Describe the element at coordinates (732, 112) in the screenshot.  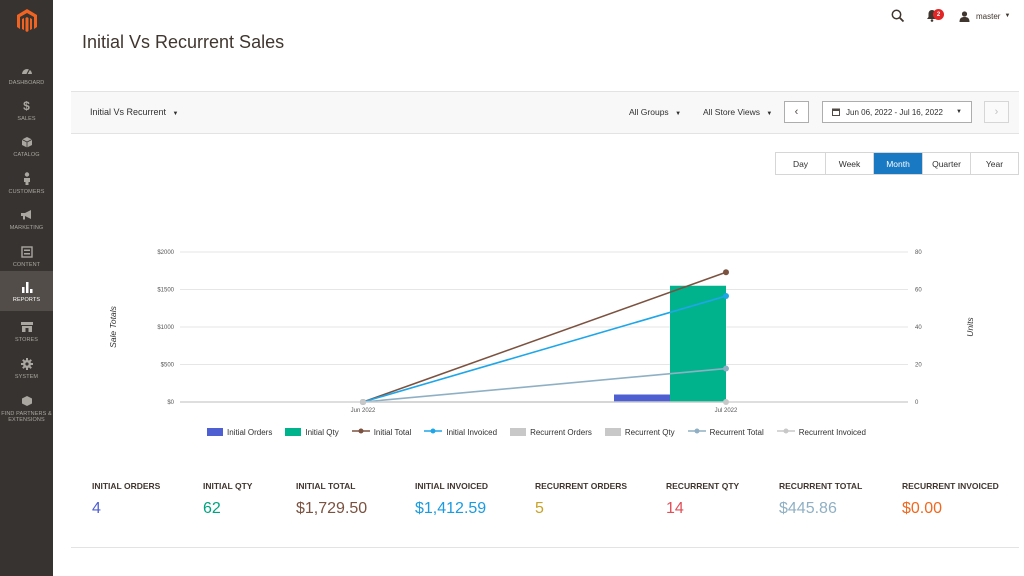
I see `store-view-filter-label: All Store Views` at that location.